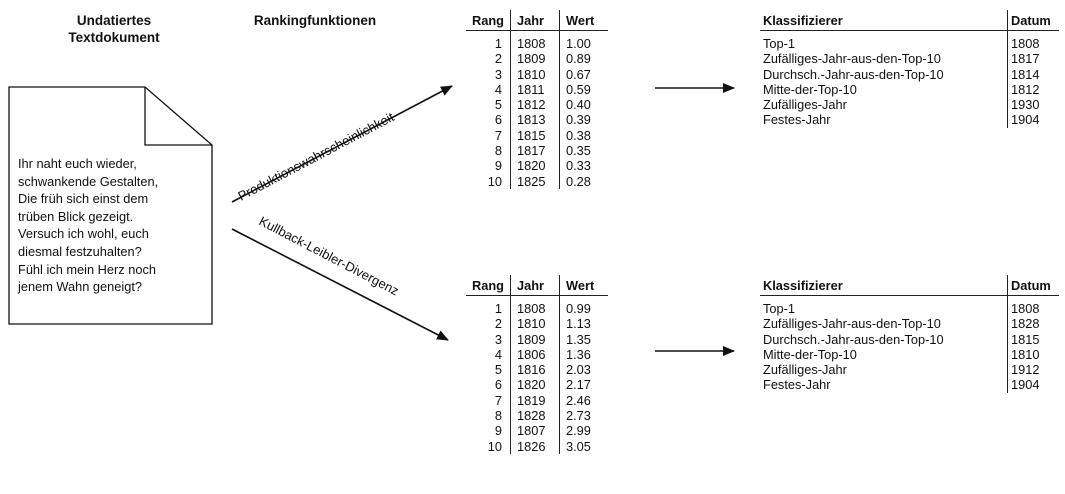 This screenshot has height=494, width=1065. I want to click on year-cell: 1813, so click(535, 120).